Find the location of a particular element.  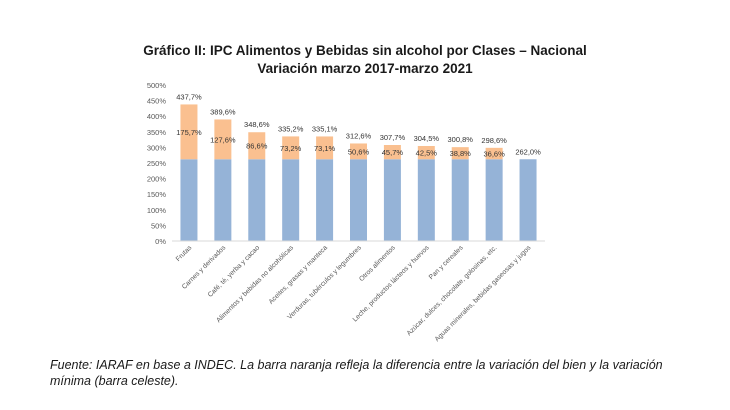

segment-data-label: 73,2% is located at coordinates (291, 148).